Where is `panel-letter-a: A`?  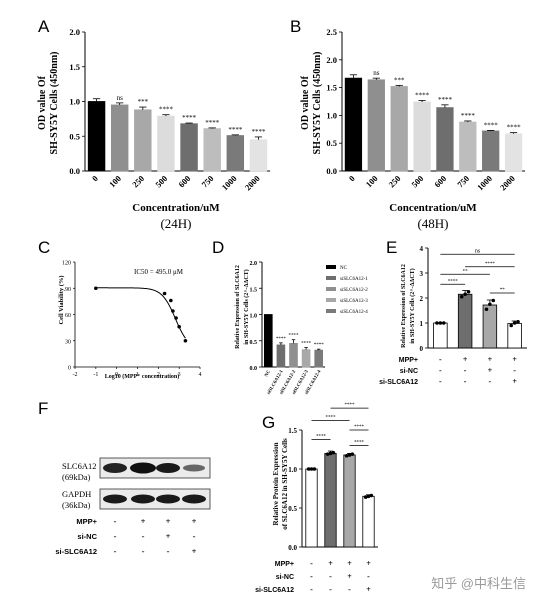 panel-letter-a: A is located at coordinates (44, 26).